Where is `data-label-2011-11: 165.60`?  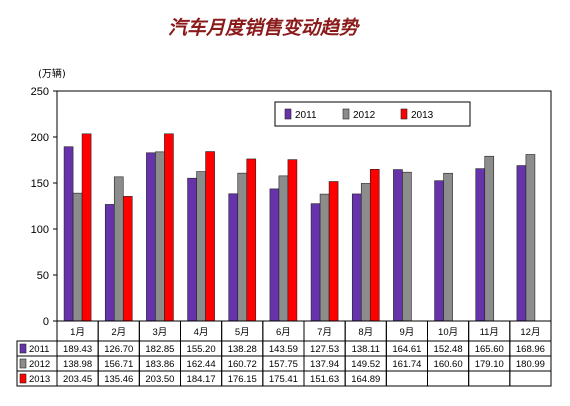 data-label-2011-11: 165.60 is located at coordinates (489, 349).